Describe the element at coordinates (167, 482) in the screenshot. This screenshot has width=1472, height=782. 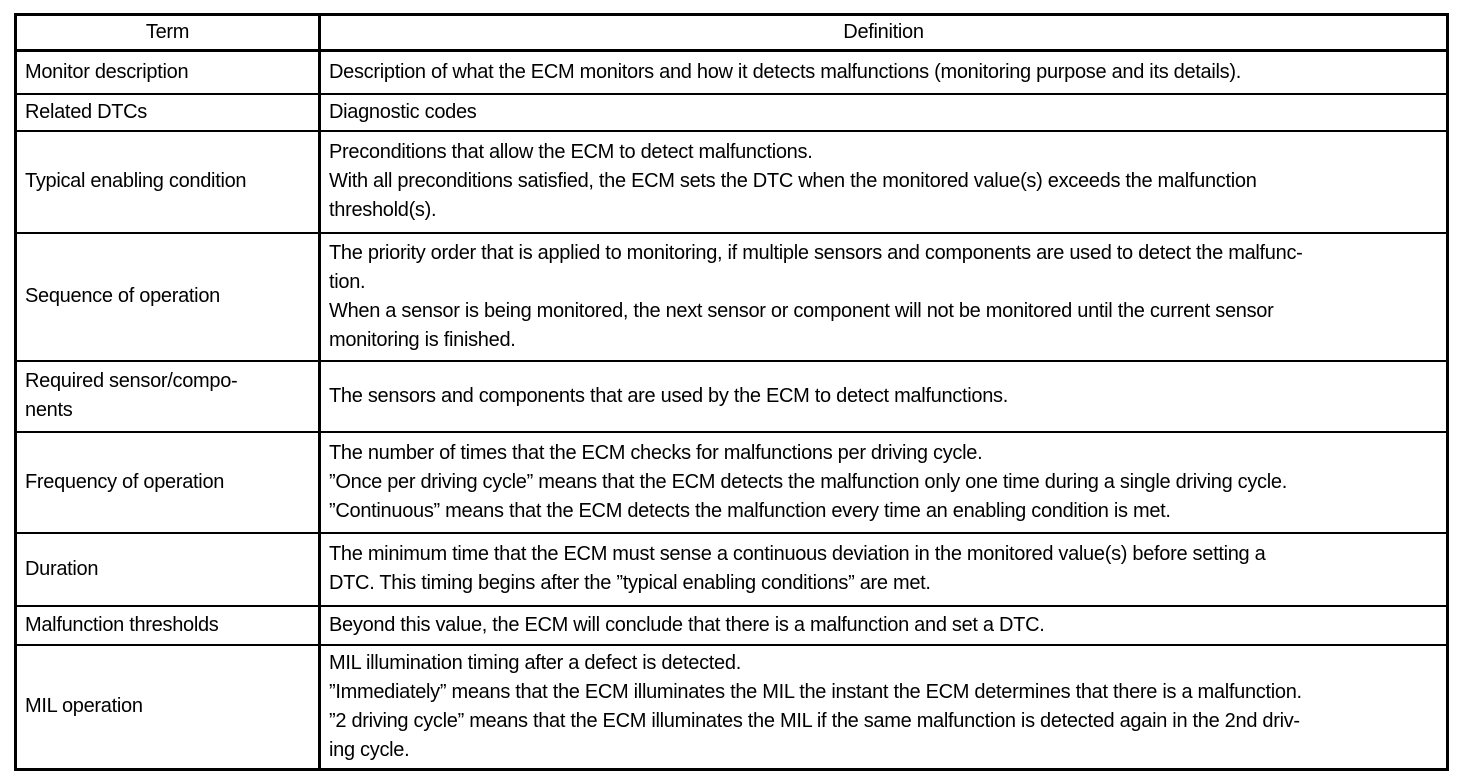
I see `term-cell: Frequency of operation` at that location.